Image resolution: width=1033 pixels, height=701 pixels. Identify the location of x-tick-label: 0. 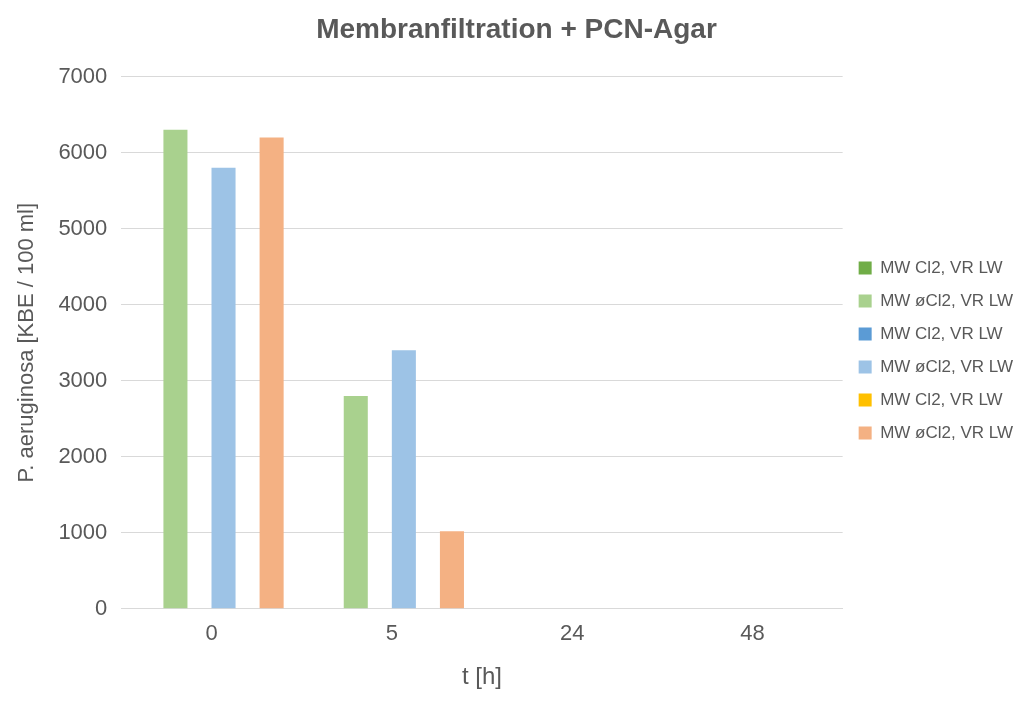
(211, 633).